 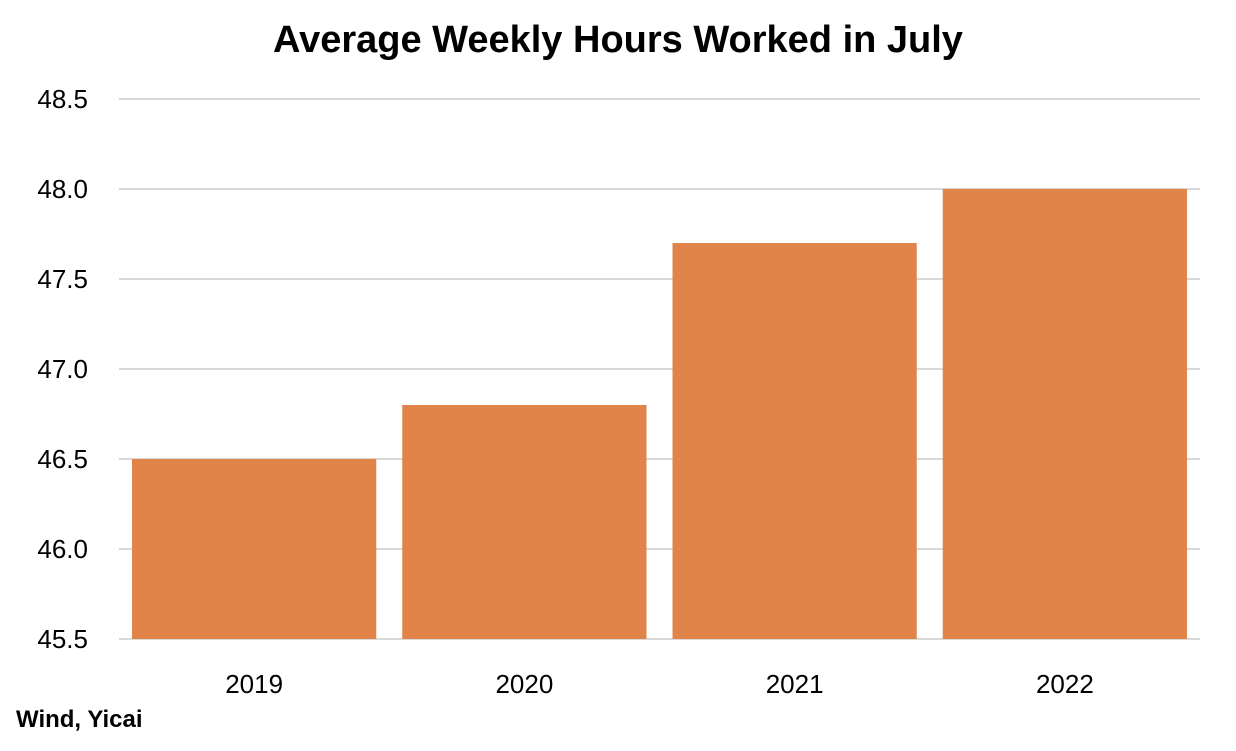 I want to click on y-tick-label: 48.0, so click(x=62, y=189).